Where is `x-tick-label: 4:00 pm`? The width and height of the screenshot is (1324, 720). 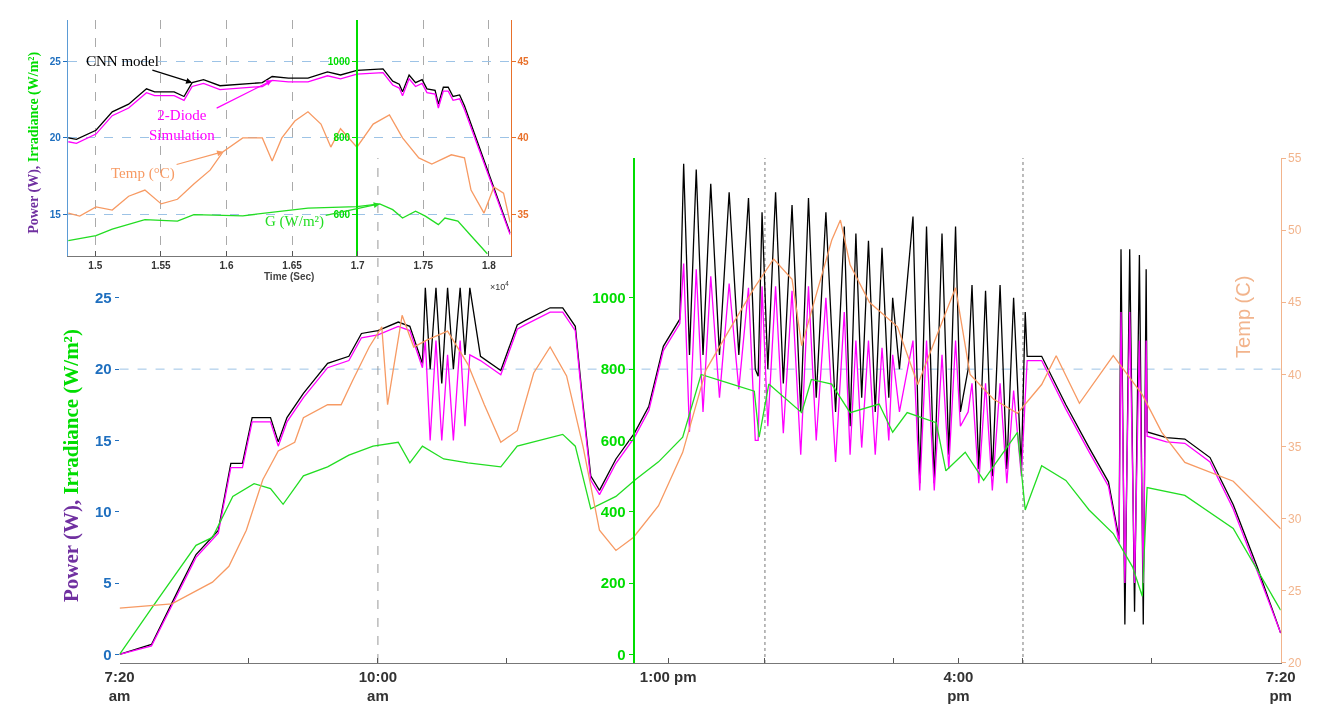 x-tick-label: 4:00 pm is located at coordinates (958, 686).